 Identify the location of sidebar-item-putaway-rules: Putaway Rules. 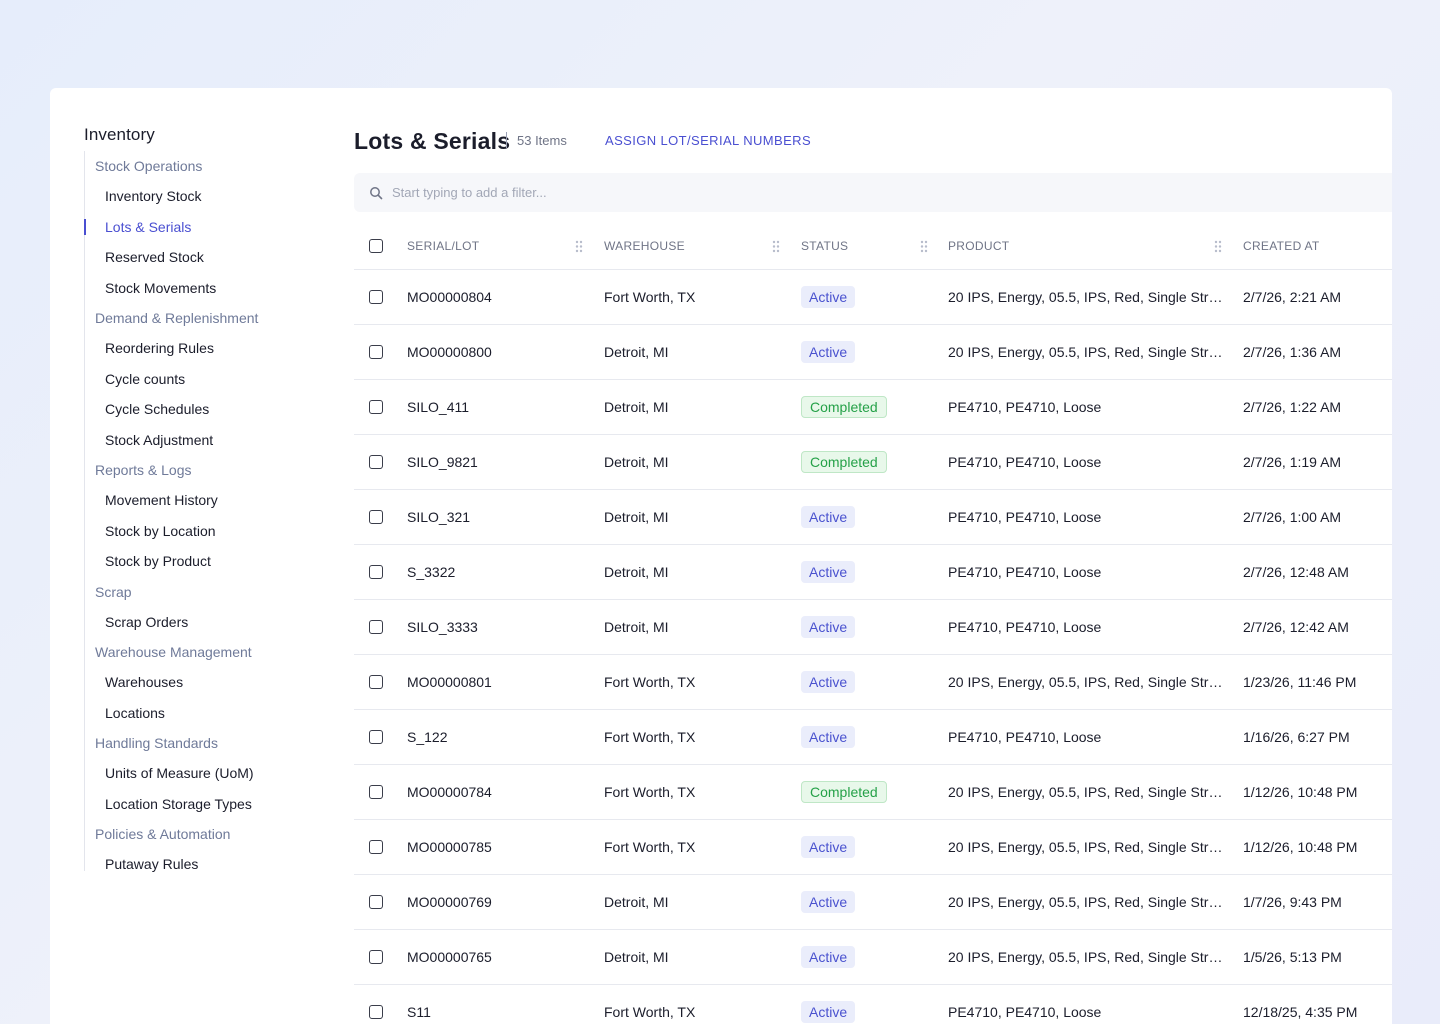
(152, 864).